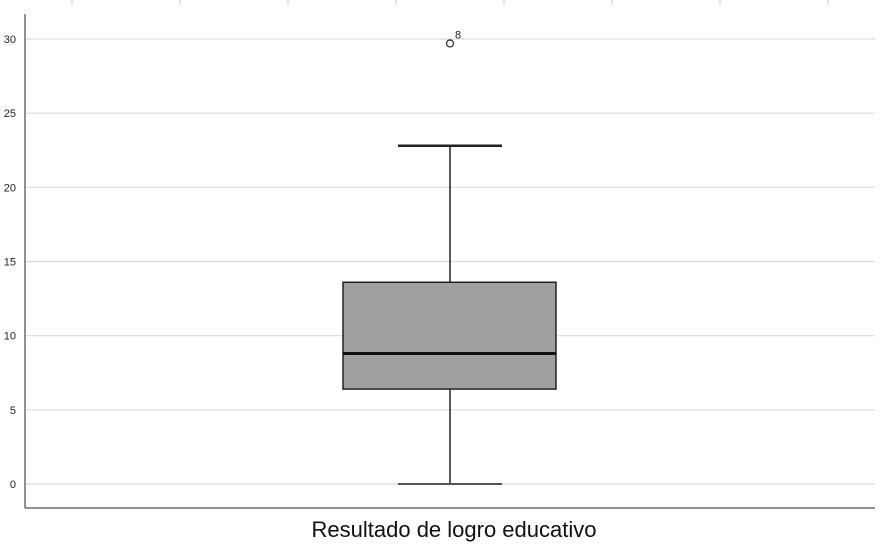 Image resolution: width=884 pixels, height=545 pixels. I want to click on outlier-label: 8, so click(458, 35).